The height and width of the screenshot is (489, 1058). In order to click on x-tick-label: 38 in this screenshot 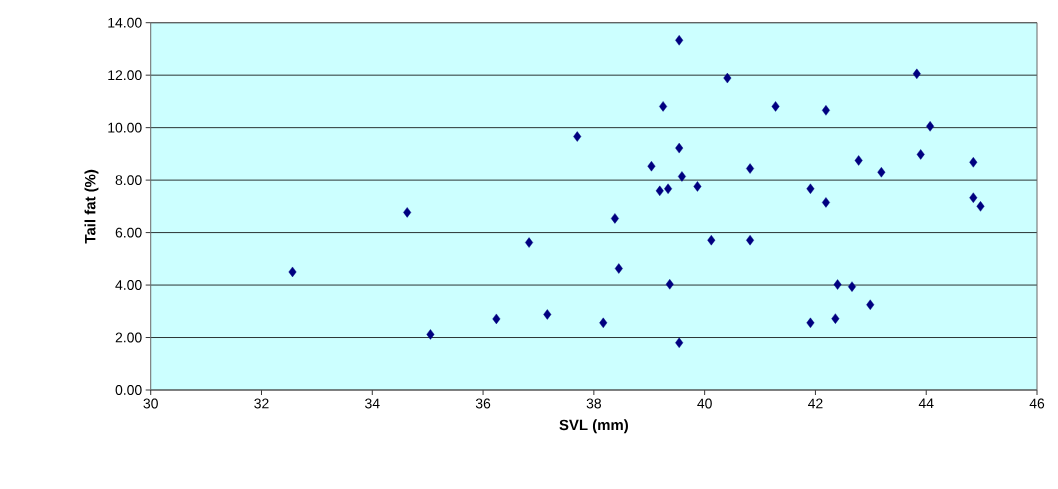, I will do `click(594, 403)`.